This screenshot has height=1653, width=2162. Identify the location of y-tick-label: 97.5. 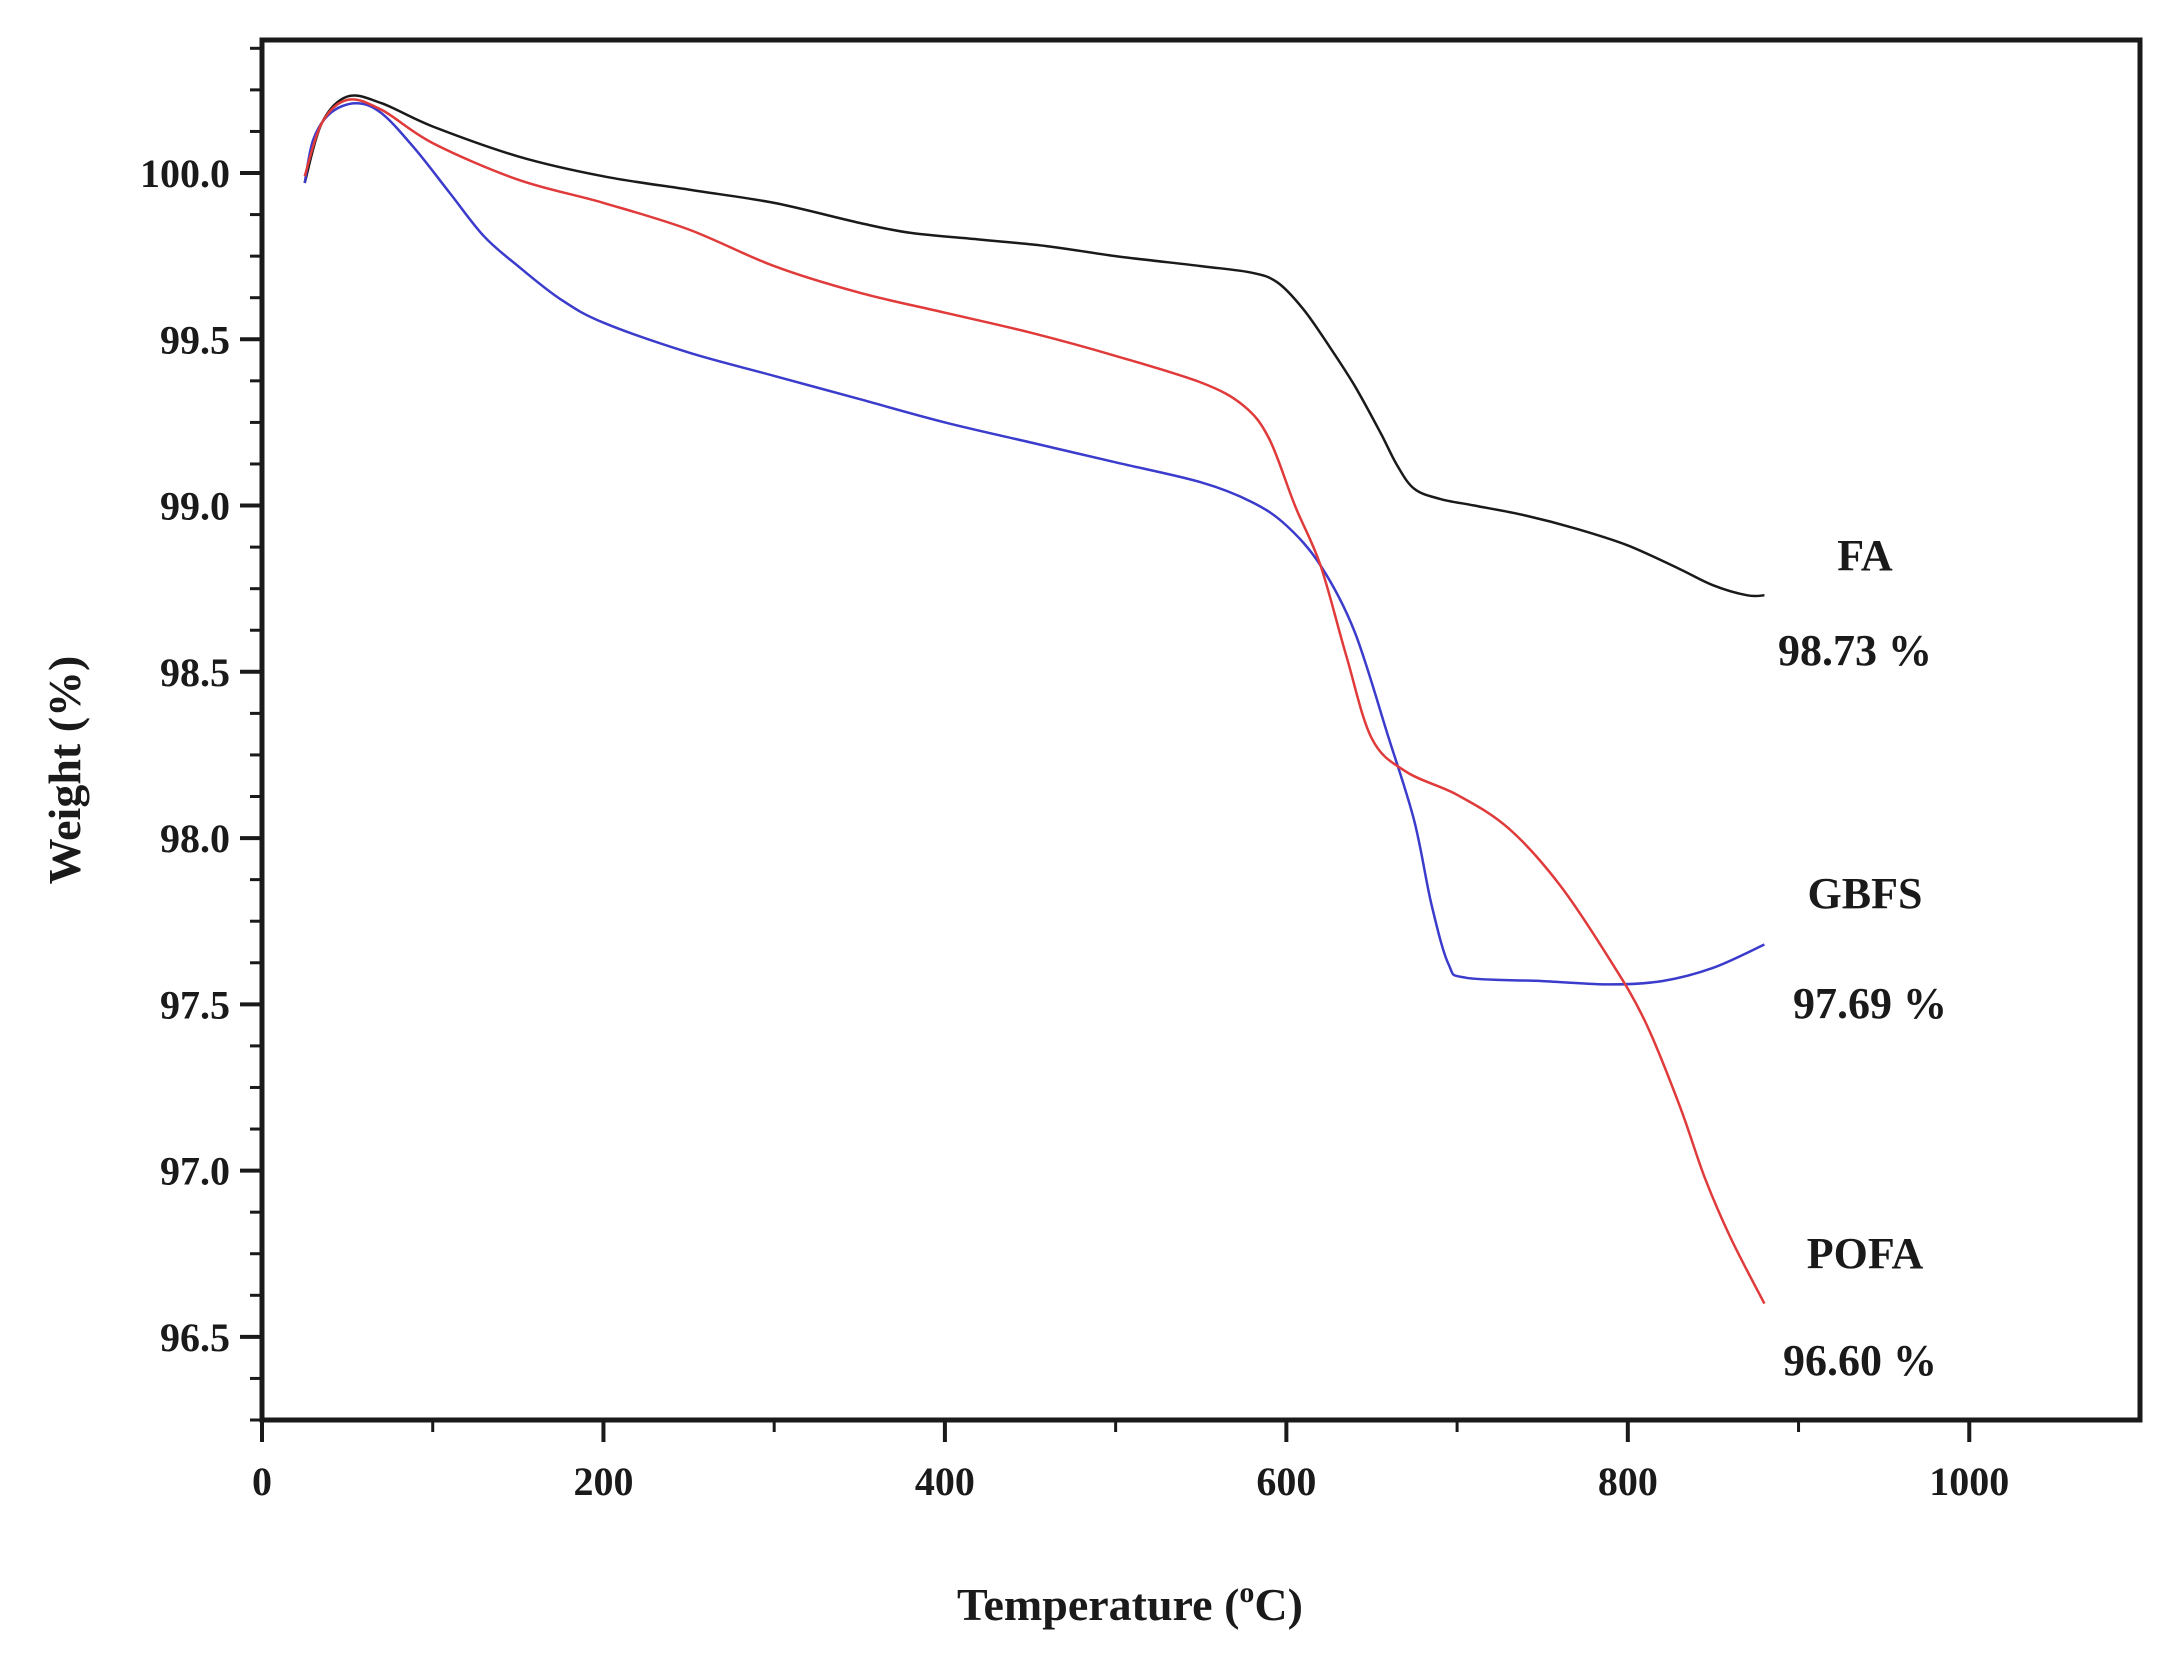
(195, 1004).